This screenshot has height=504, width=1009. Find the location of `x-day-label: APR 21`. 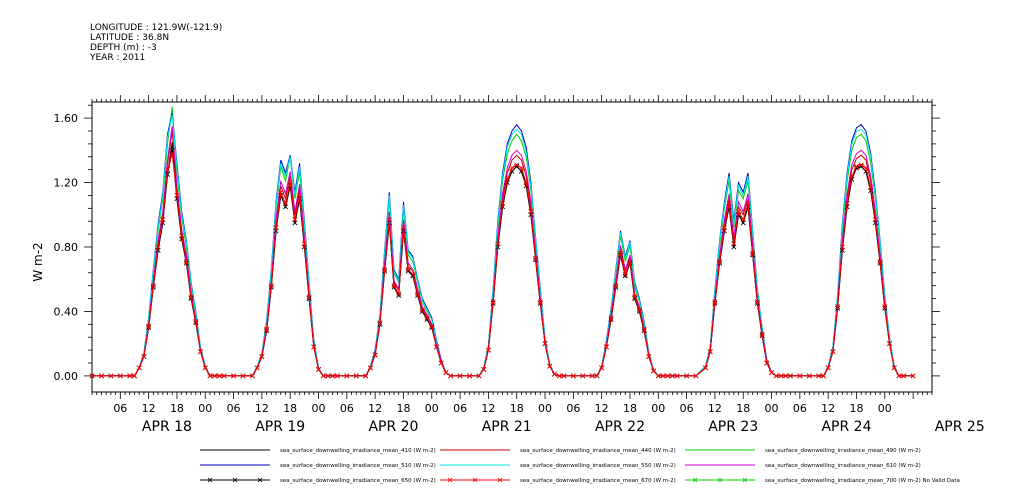

x-day-label: APR 21 is located at coordinates (507, 427).